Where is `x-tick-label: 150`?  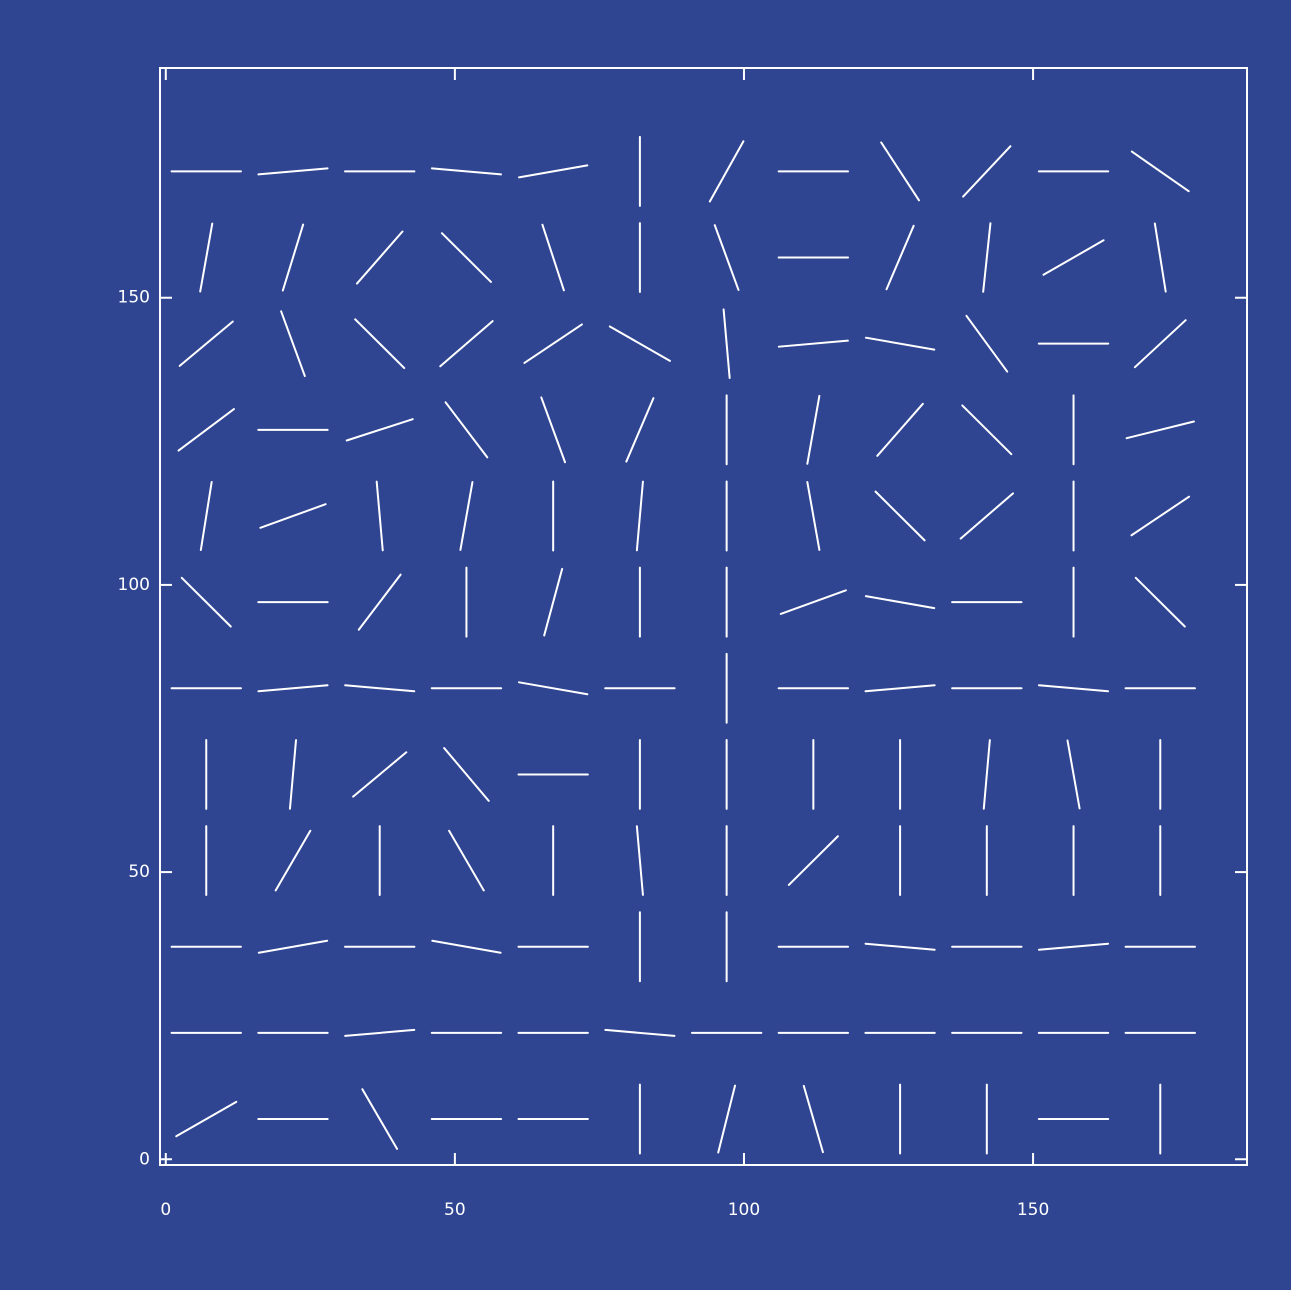
x-tick-label: 150 is located at coordinates (1033, 1210).